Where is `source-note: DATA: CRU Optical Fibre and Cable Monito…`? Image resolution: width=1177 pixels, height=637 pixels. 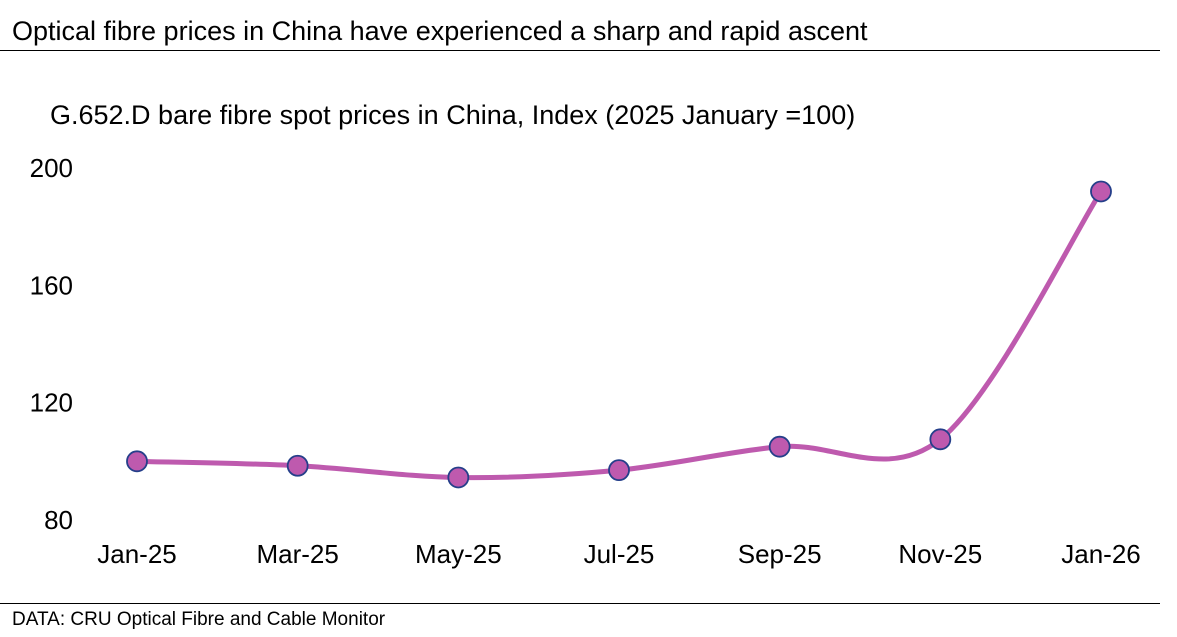 source-note: DATA: CRU Optical Fibre and Cable Monito… is located at coordinates (199, 619).